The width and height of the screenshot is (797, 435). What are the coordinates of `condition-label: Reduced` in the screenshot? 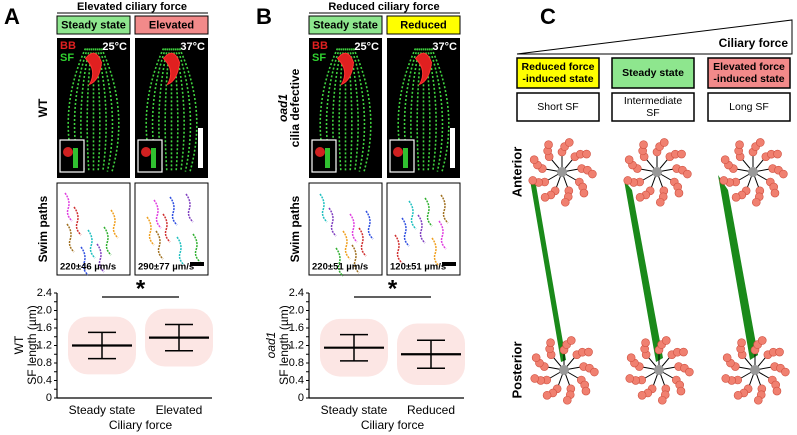 It's located at (423, 25).